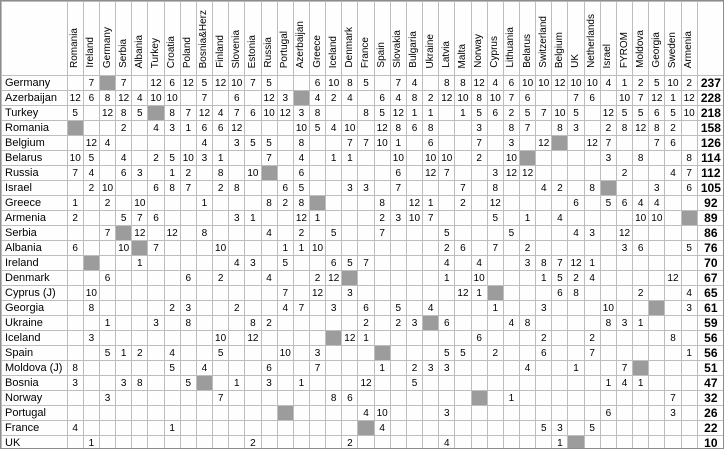 This screenshot has width=724, height=449. Describe the element at coordinates (285, 113) in the screenshot. I see `points-cell: 12` at that location.